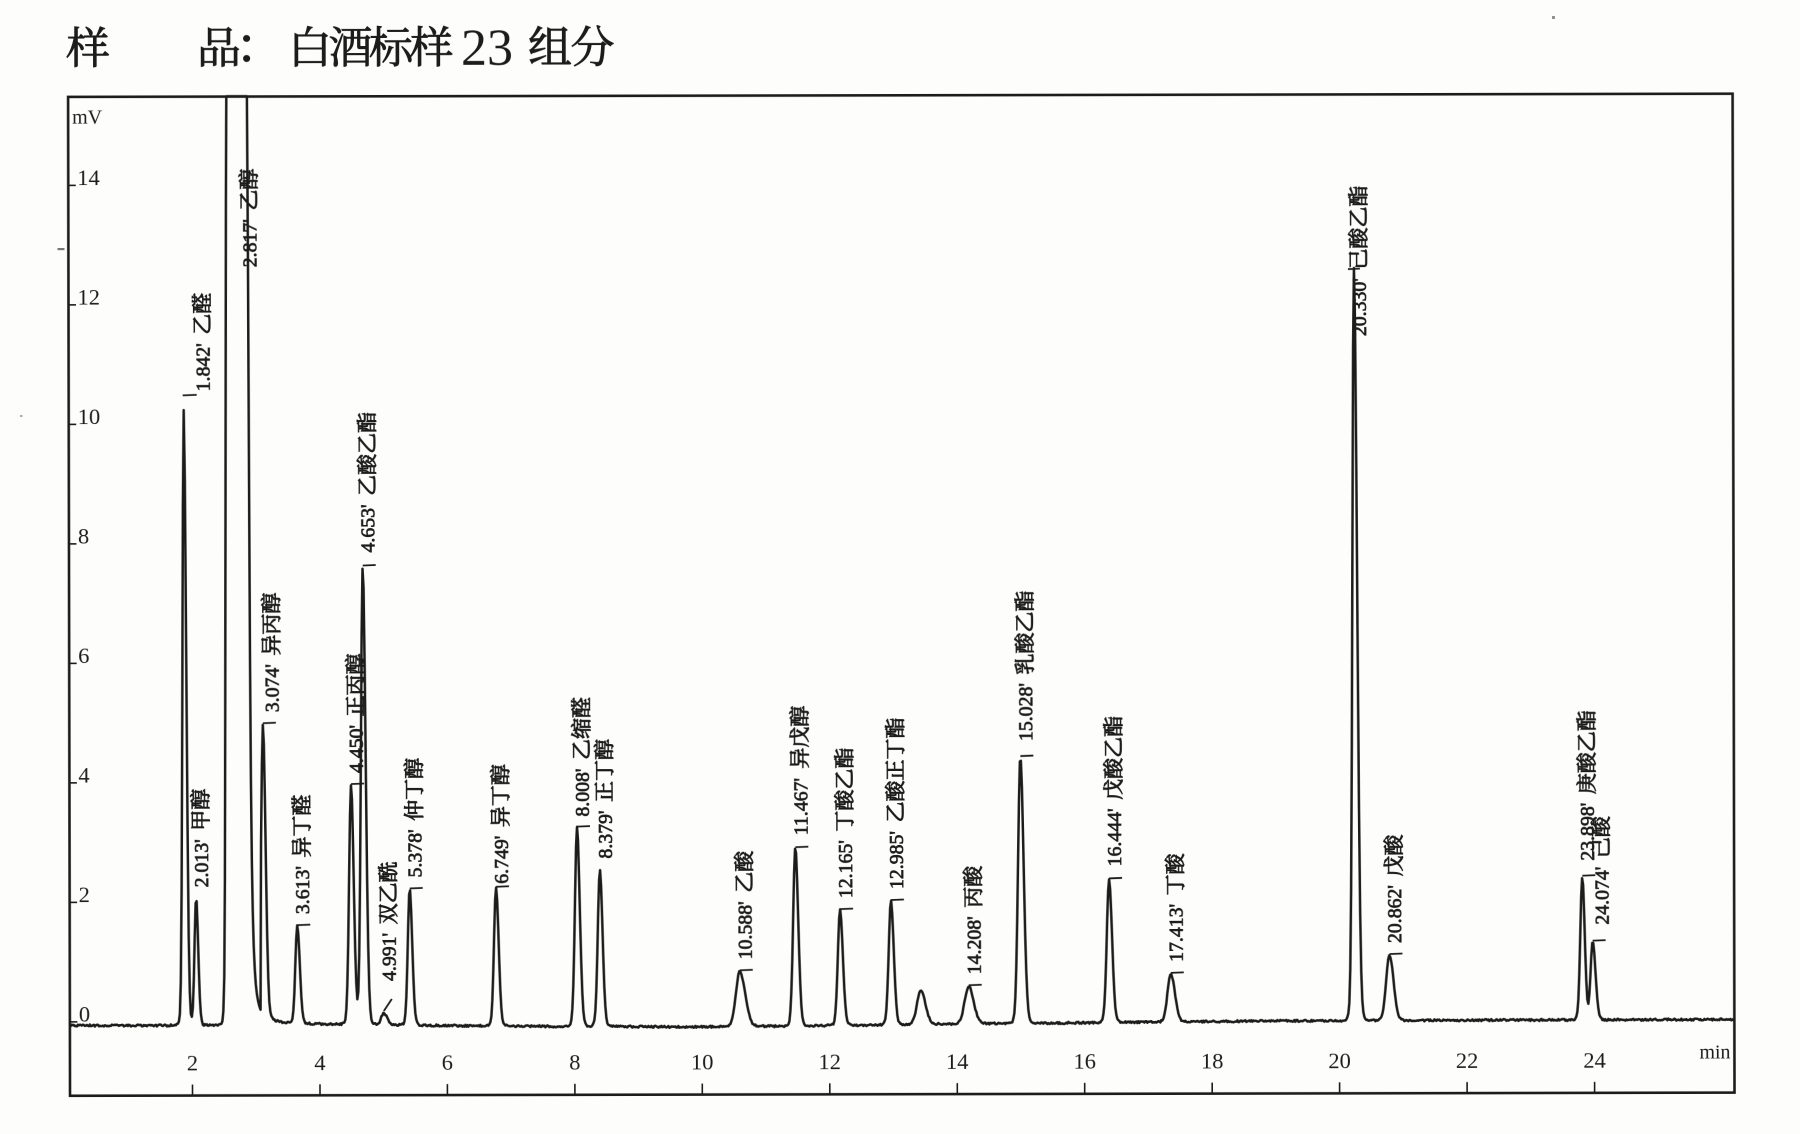 This screenshot has height=1134, width=1800. Describe the element at coordinates (87, 118) in the screenshot. I see `svg-text: mV` at that location.